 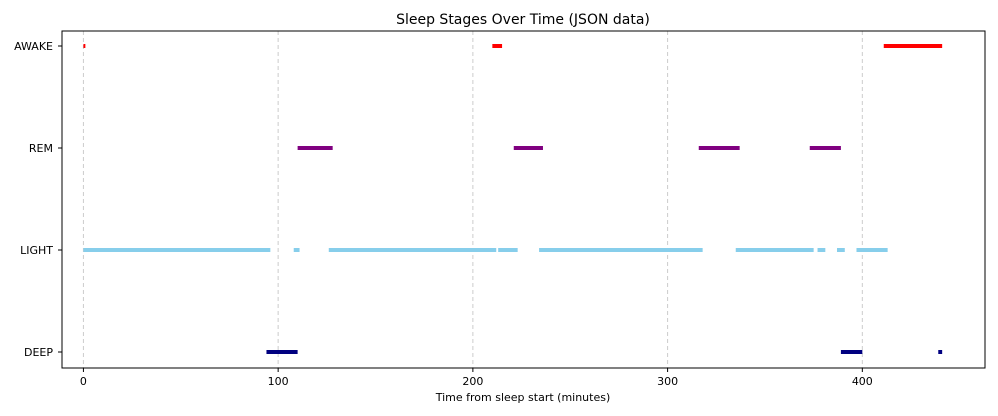 I want to click on x-axis-ticks: 0 100 200 300 400, so click(x=476, y=378).